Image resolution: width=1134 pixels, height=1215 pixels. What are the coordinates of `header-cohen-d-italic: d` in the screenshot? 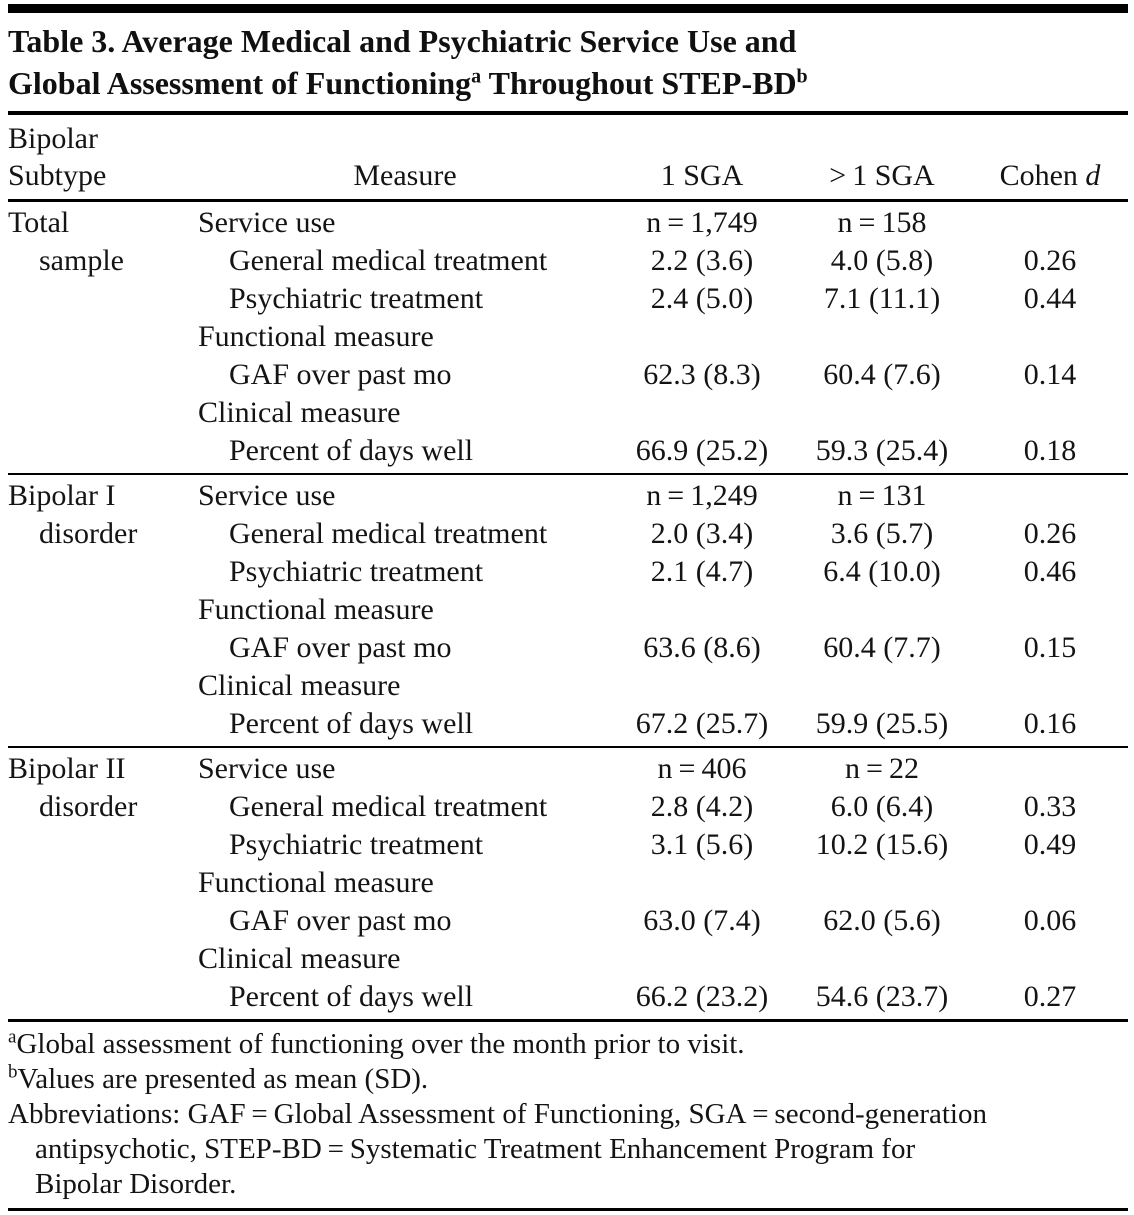 It's located at (1093, 175).